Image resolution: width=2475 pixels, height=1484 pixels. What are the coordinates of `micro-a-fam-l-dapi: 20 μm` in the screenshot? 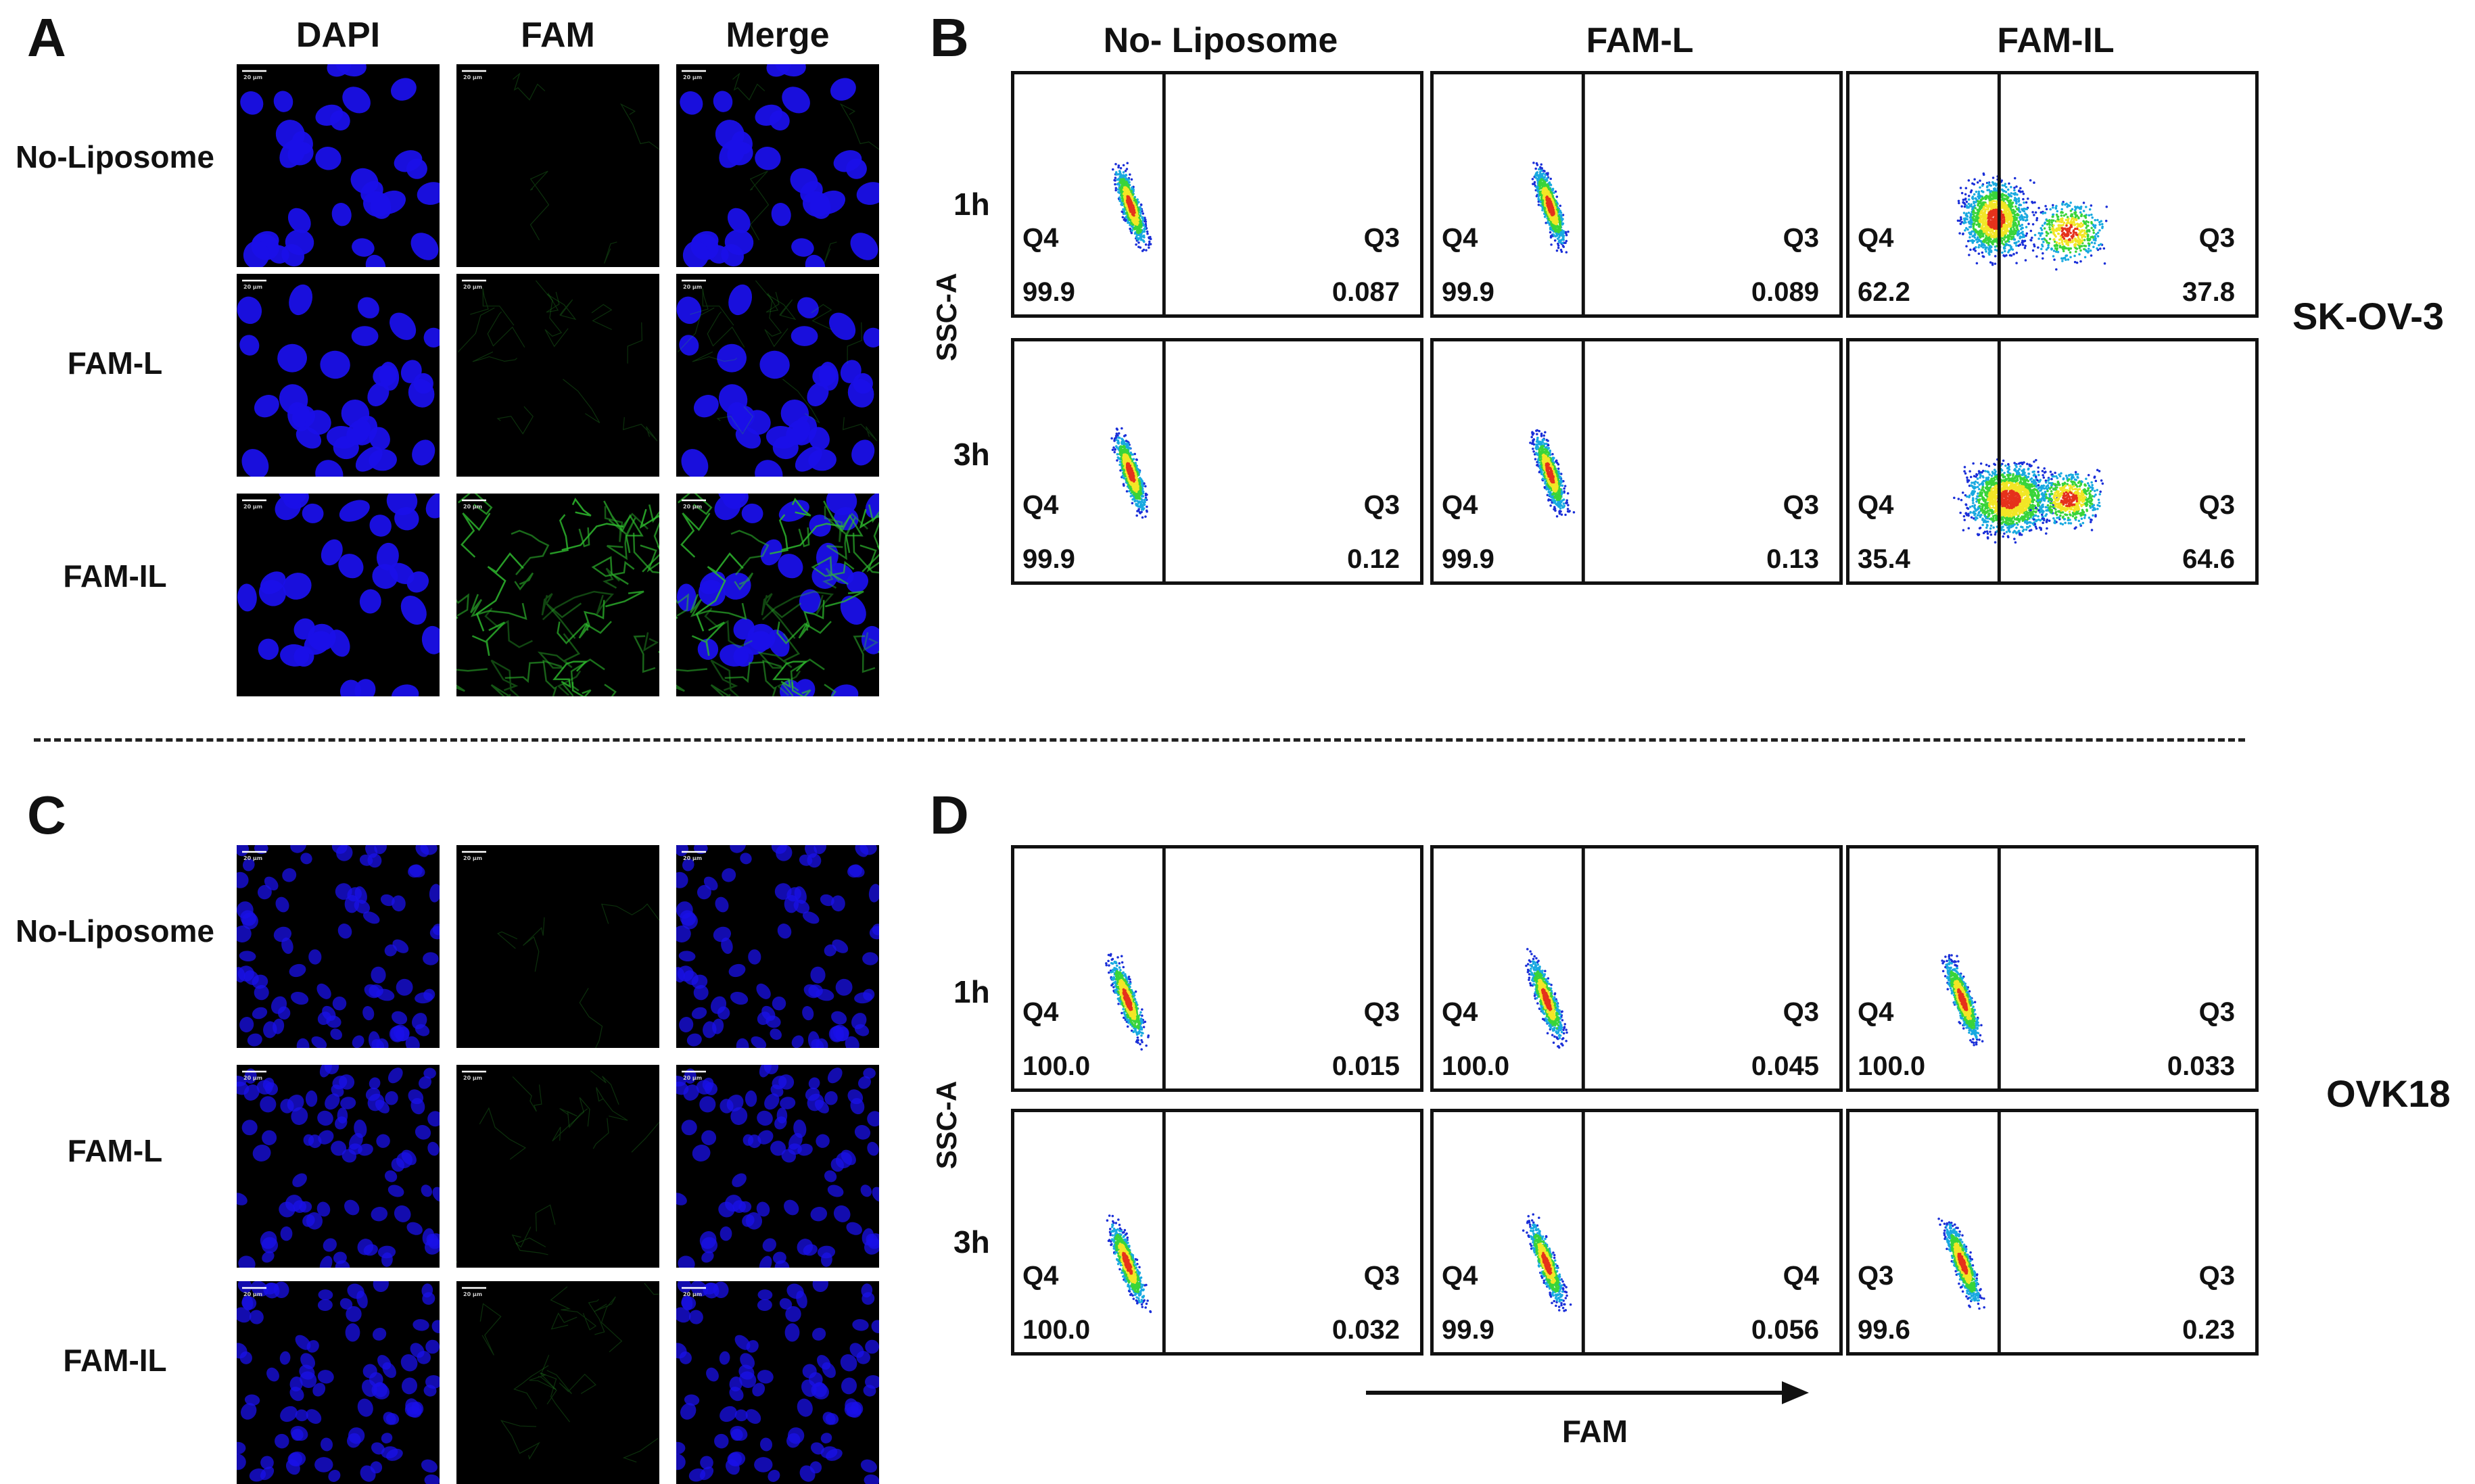 It's located at (338, 376).